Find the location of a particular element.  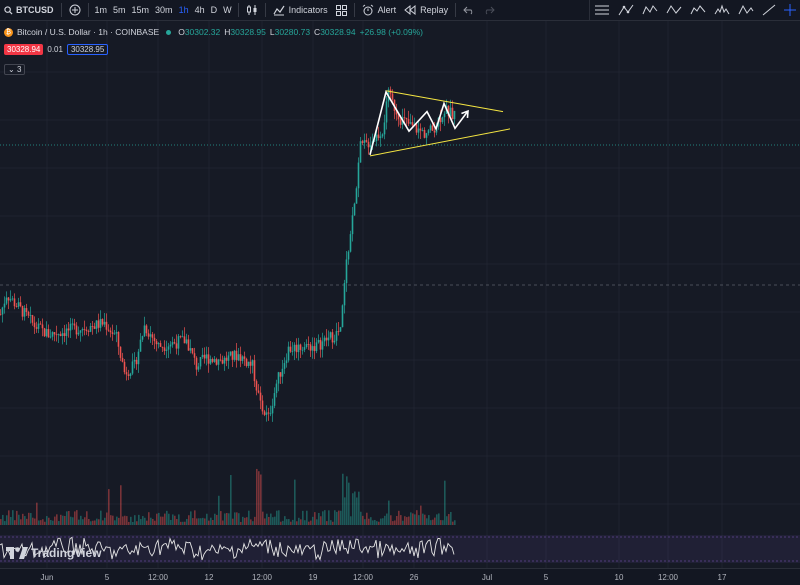

head-shoulders-icon is located at coordinates (722, 10).